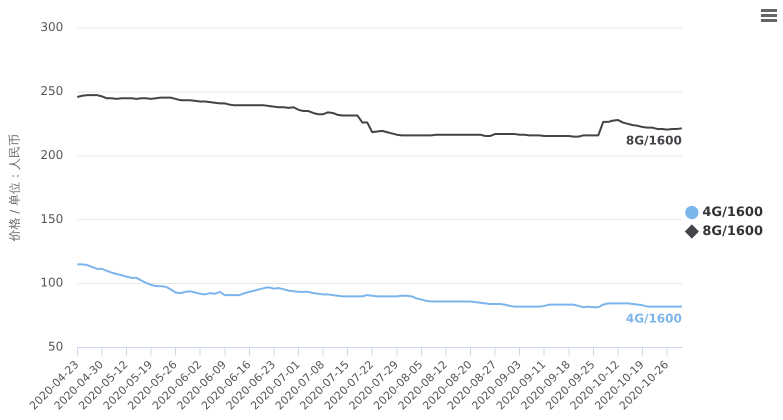  What do you see at coordinates (654, 319) in the screenshot?
I see `text: 4G/1600` at bounding box center [654, 319].